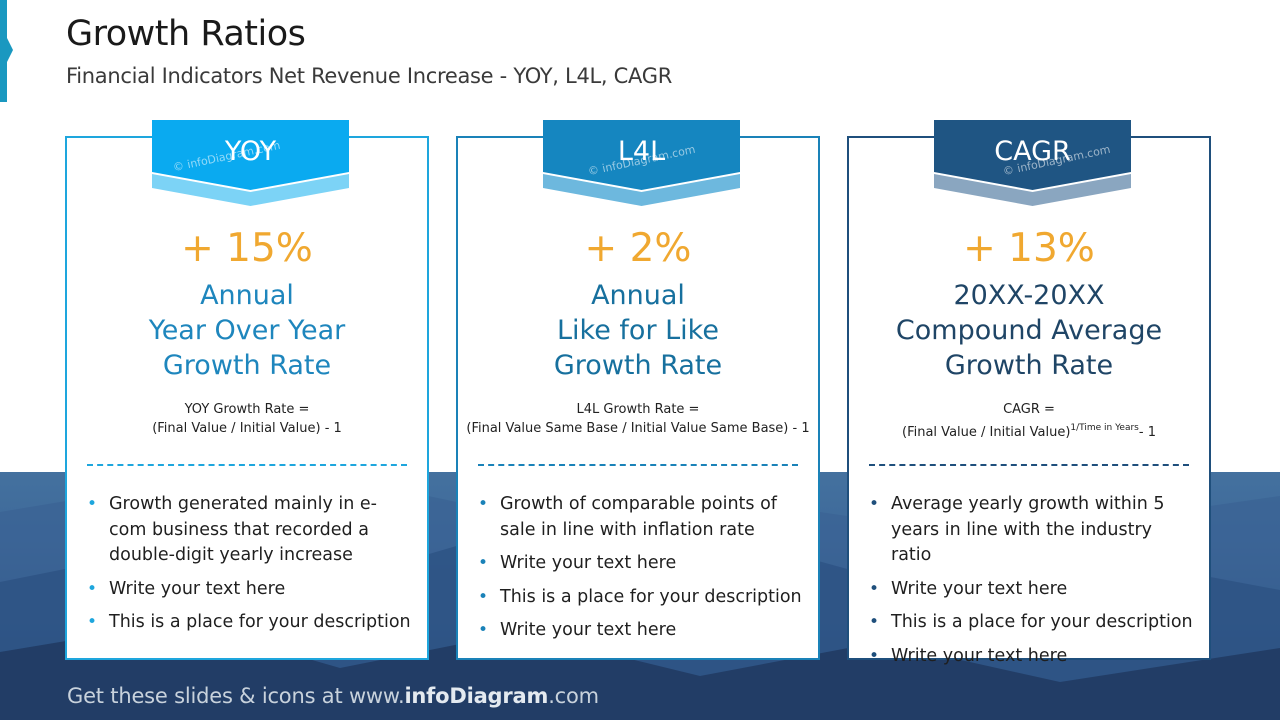 The image size is (1280, 720). I want to click on l4l-metric-title: Annual Like for Like Growth Rate, so click(638, 330).